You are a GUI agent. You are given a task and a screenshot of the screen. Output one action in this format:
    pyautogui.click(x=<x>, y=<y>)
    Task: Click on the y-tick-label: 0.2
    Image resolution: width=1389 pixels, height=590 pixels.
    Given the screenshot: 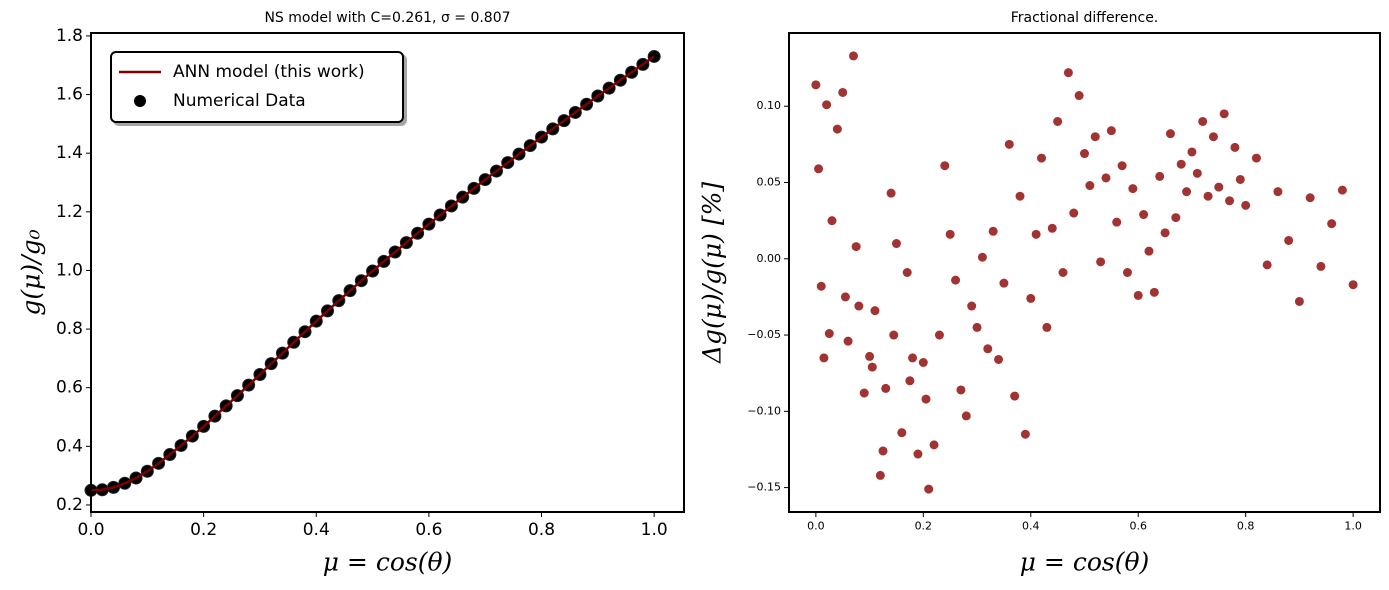 What is the action you would take?
    pyautogui.click(x=69, y=505)
    